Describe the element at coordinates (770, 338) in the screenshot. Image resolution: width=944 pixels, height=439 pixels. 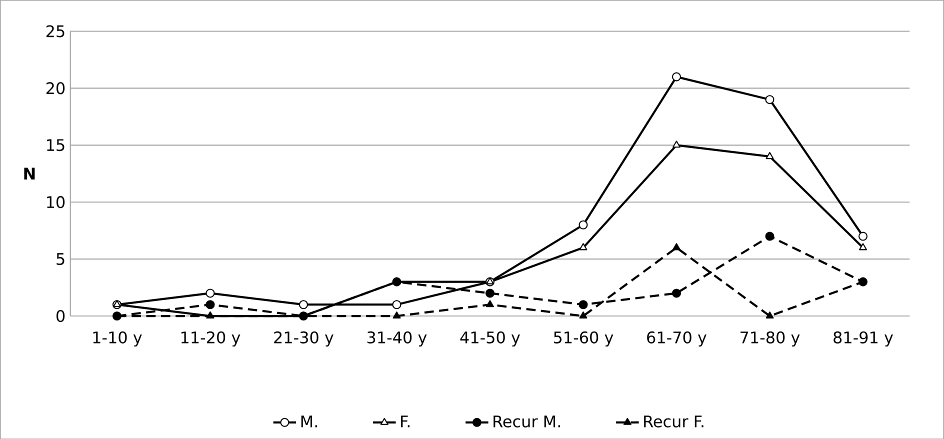
I see `x-tick-label: 71-80 y` at that location.